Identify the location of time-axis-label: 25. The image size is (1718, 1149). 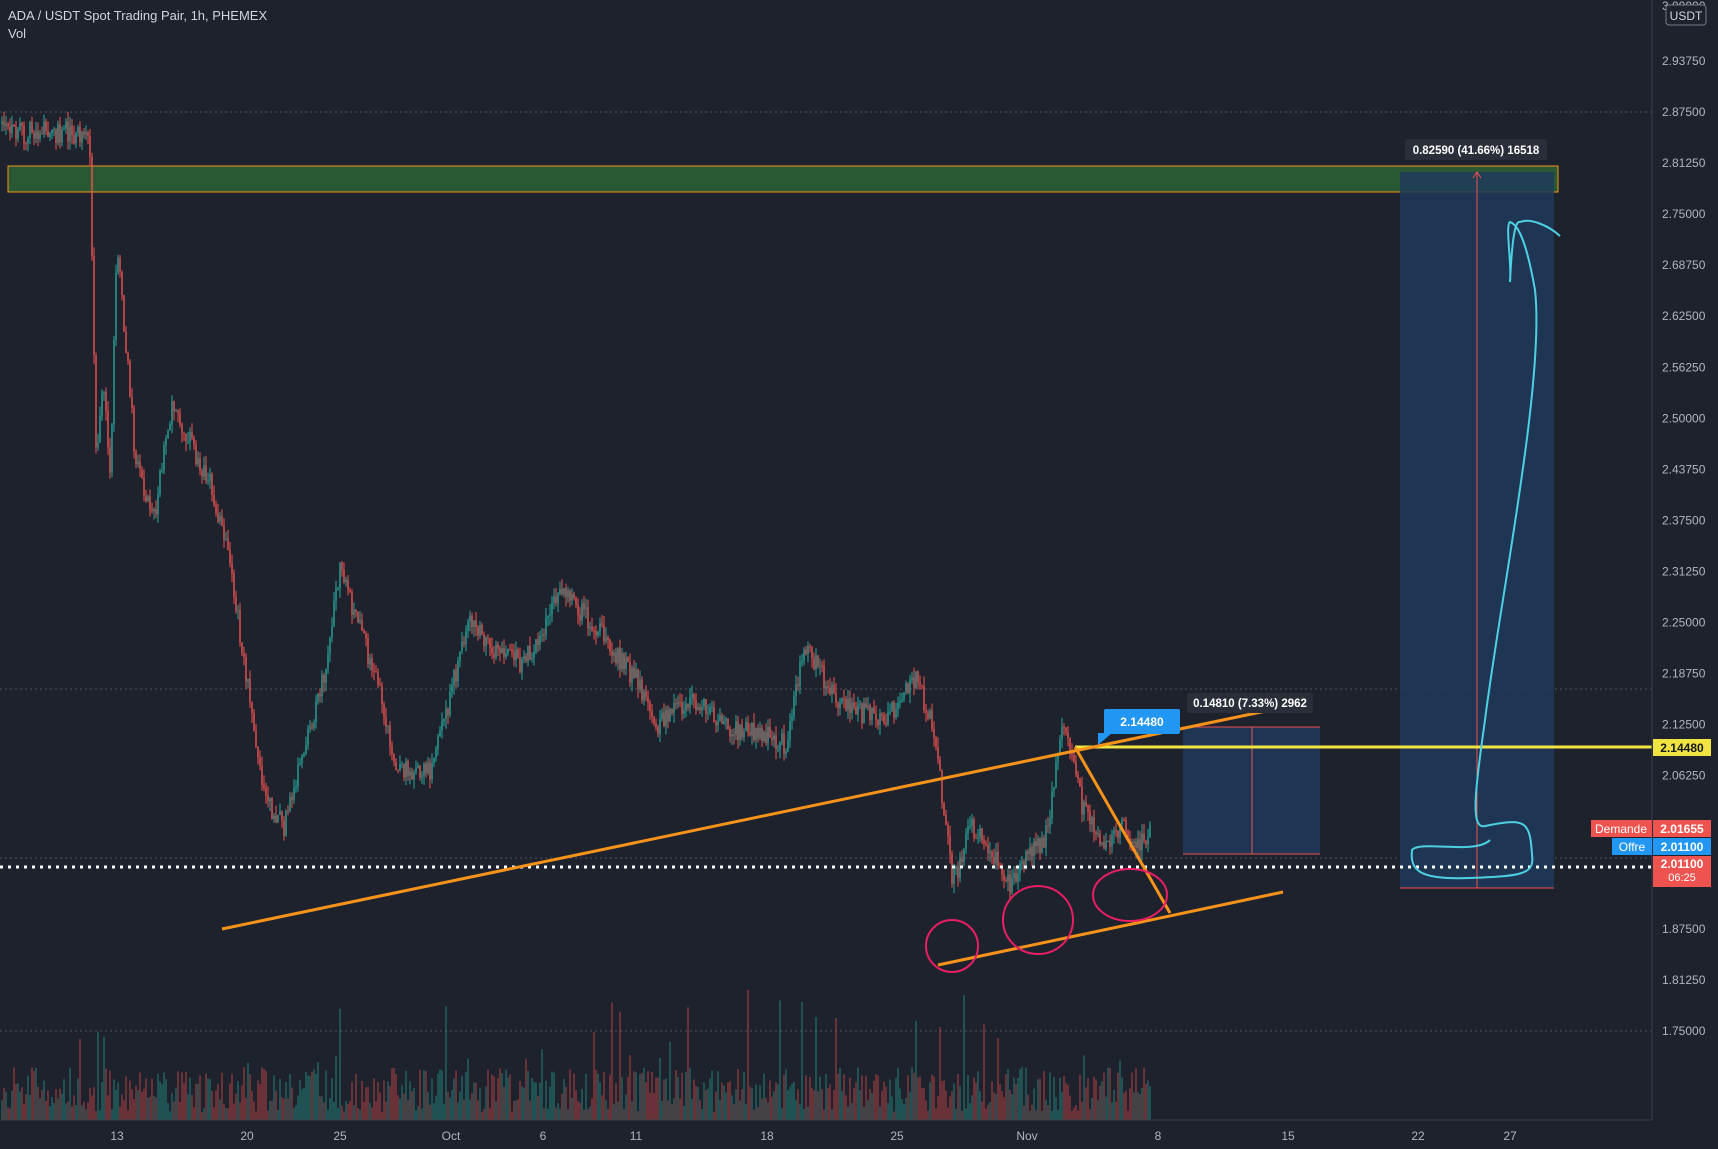
(340, 1136).